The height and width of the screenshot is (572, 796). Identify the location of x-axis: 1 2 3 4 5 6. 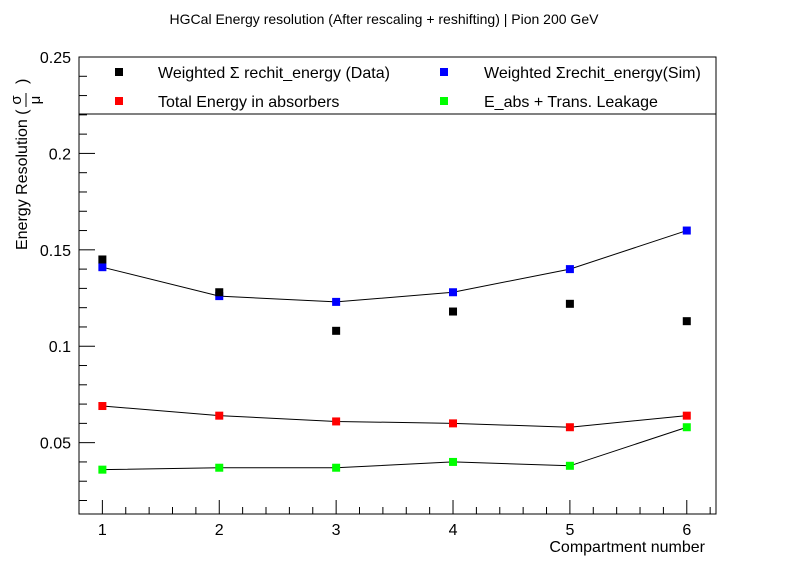
(394, 519).